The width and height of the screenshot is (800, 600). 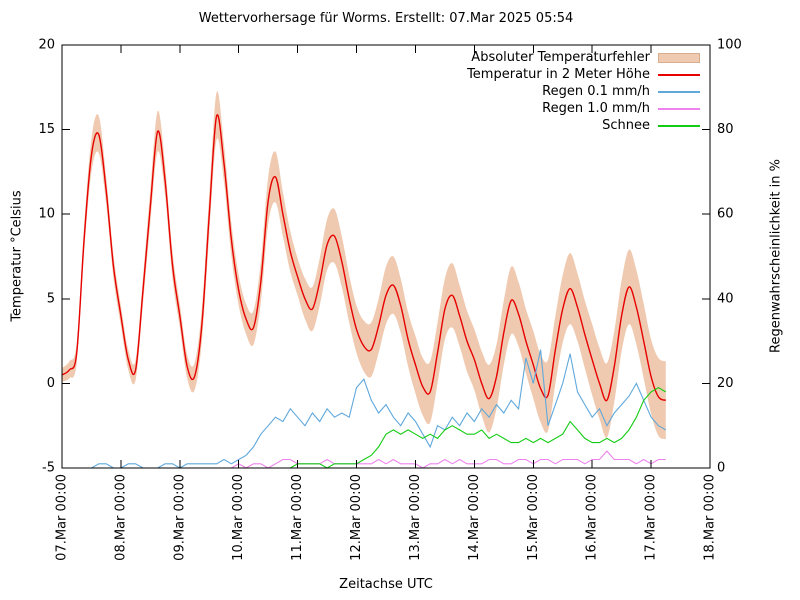 What do you see at coordinates (297, 517) in the screenshot?
I see `x-tick-label: 11.Mar 00:00` at bounding box center [297, 517].